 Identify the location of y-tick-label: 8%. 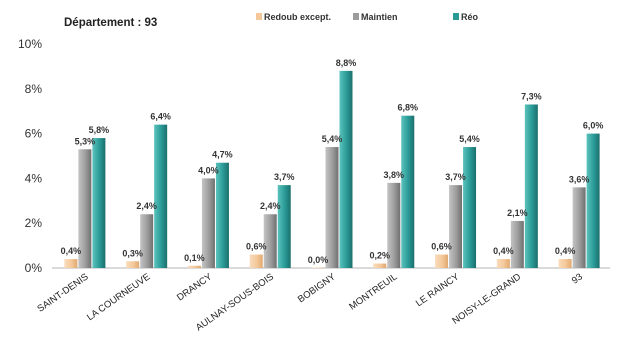
(34, 89).